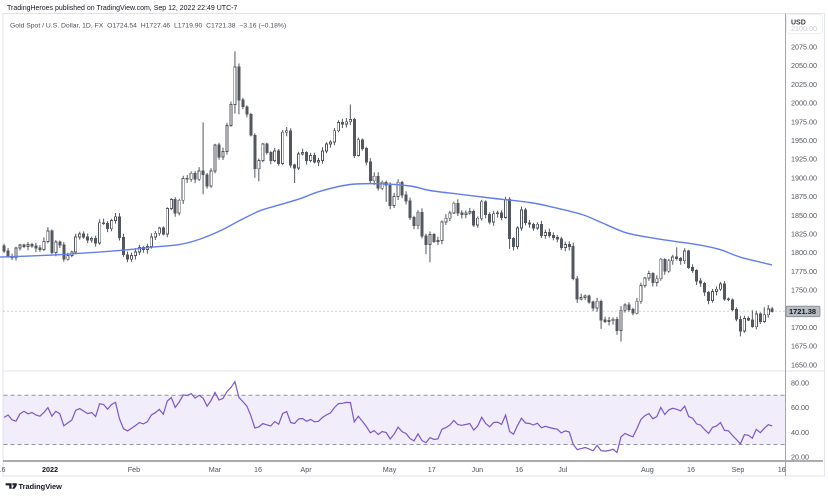  I want to click on svg-text: 1750.00, so click(804, 290).